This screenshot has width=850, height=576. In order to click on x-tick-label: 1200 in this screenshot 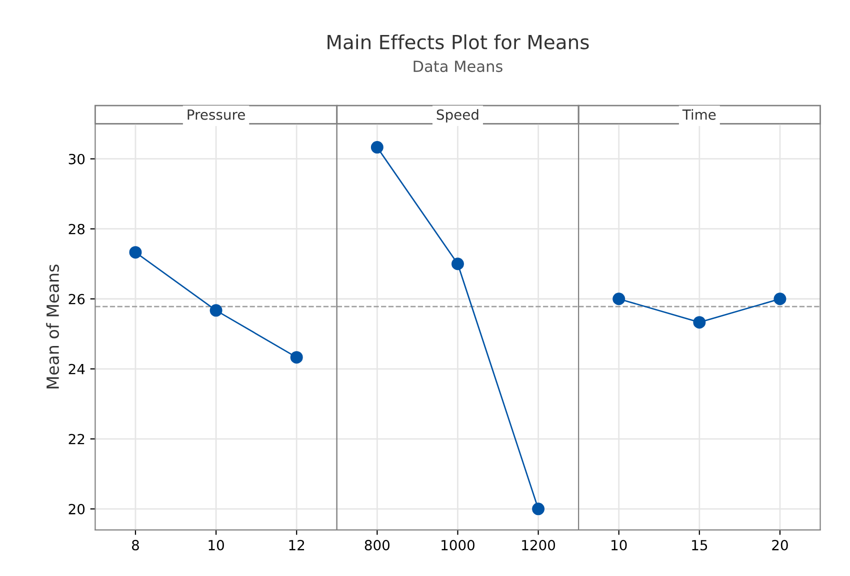, I will do `click(539, 545)`.